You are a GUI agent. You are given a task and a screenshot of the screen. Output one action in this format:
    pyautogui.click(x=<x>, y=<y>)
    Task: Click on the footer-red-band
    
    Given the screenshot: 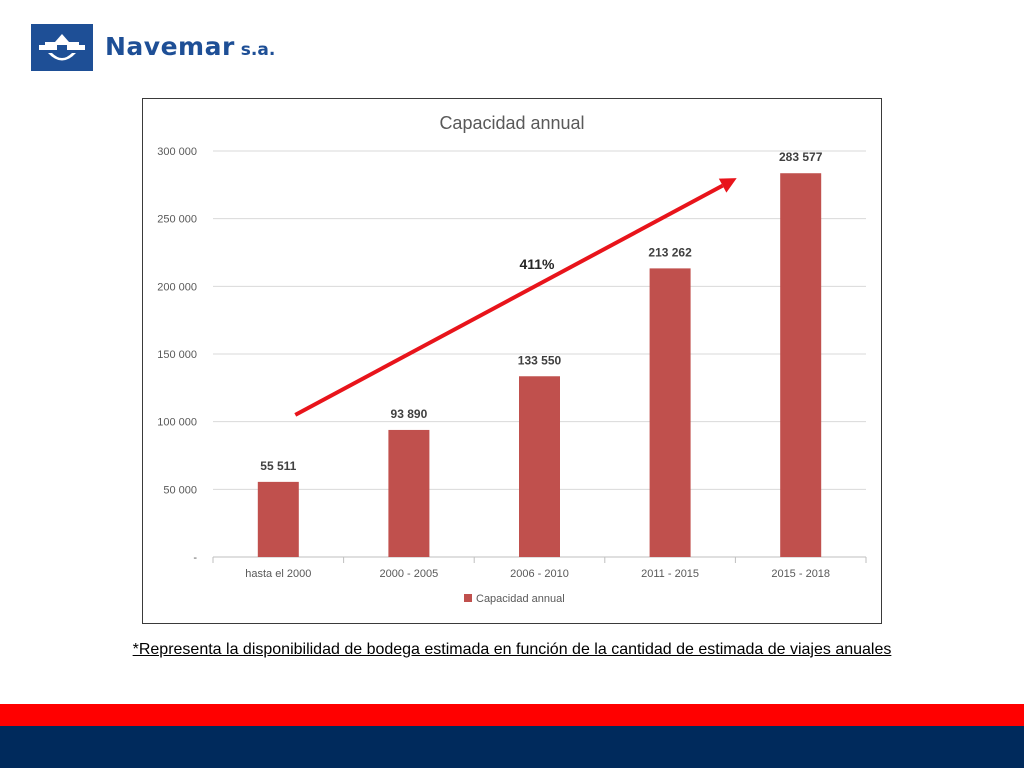 What is the action you would take?
    pyautogui.click(x=512, y=715)
    